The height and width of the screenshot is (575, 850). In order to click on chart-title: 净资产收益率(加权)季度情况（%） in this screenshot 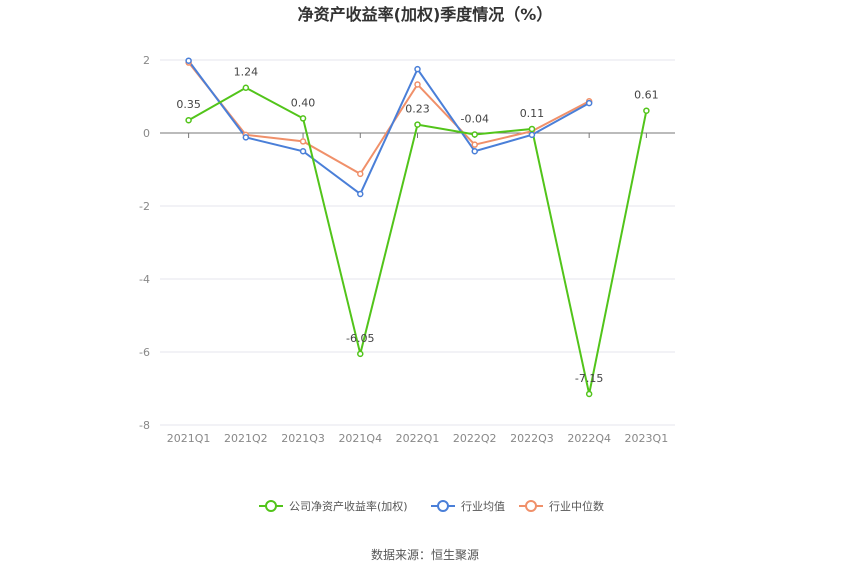, I will do `click(425, 14)`.